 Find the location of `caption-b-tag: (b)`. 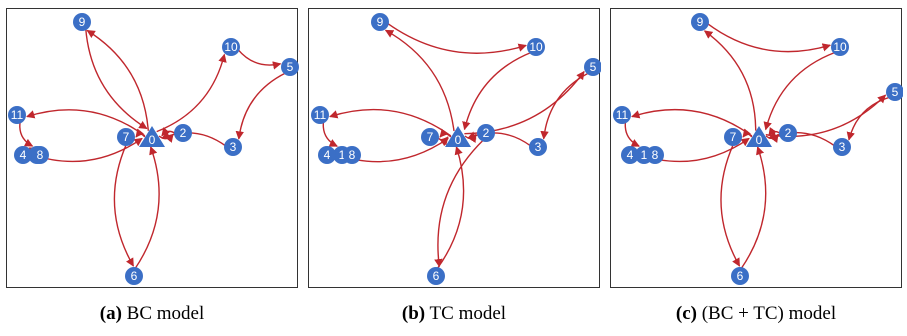

caption-b-tag: (b) is located at coordinates (413, 313).